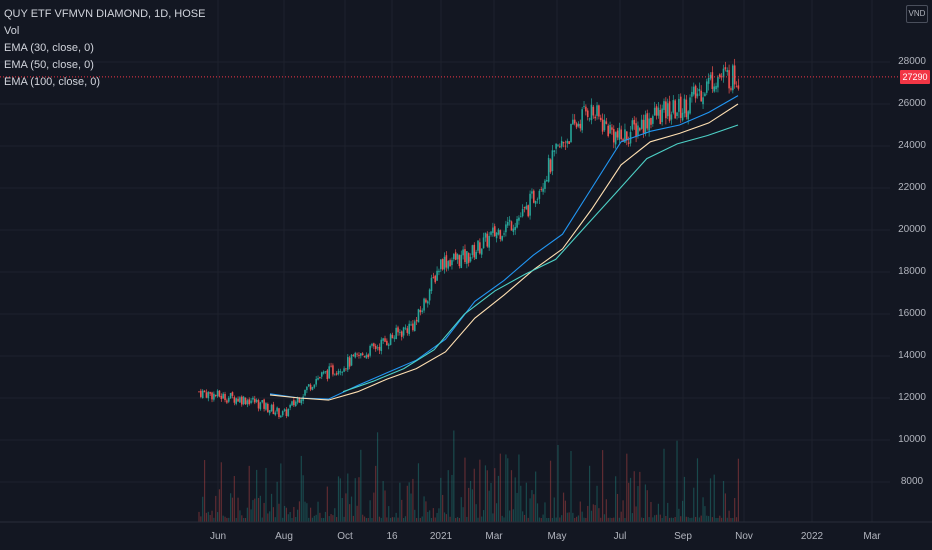  What do you see at coordinates (49, 48) in the screenshot?
I see `legend-ema-30: EMA (30, close, 0)` at bounding box center [49, 48].